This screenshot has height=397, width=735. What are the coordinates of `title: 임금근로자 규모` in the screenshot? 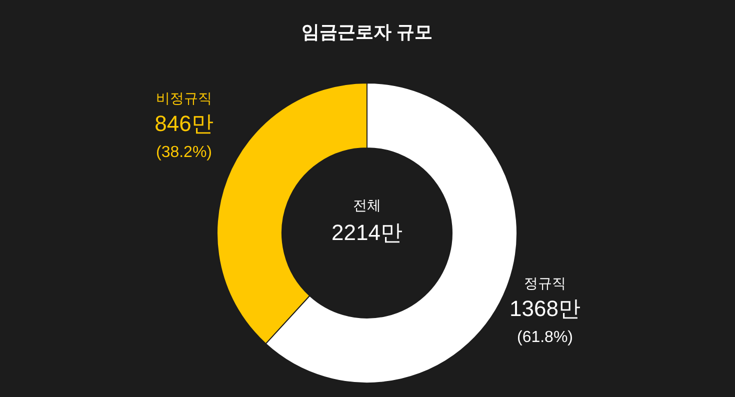 It's located at (367, 32).